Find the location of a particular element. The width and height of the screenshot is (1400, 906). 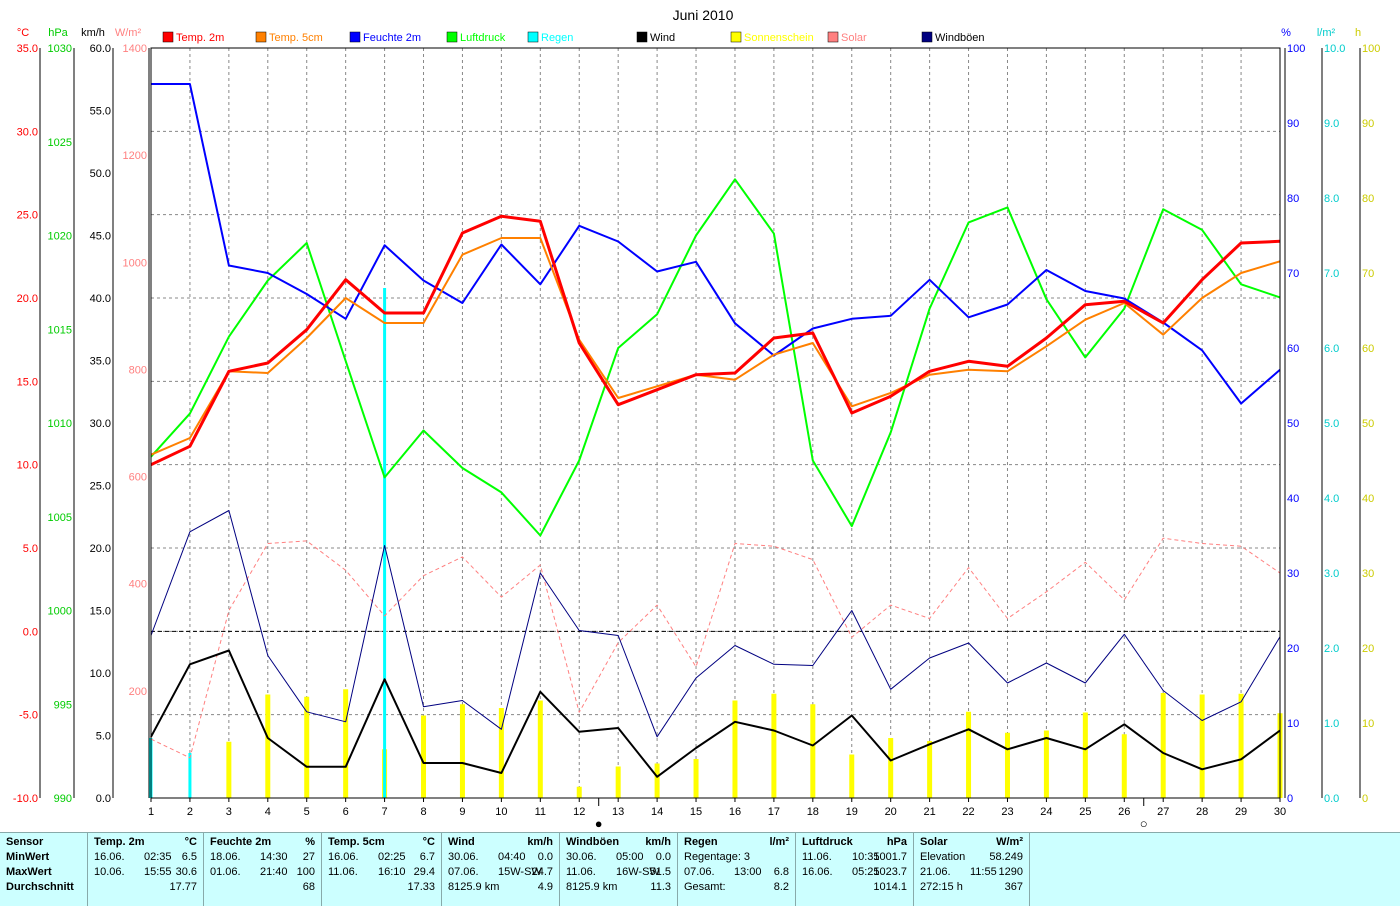

x-tick-label: 4 is located at coordinates (268, 812).